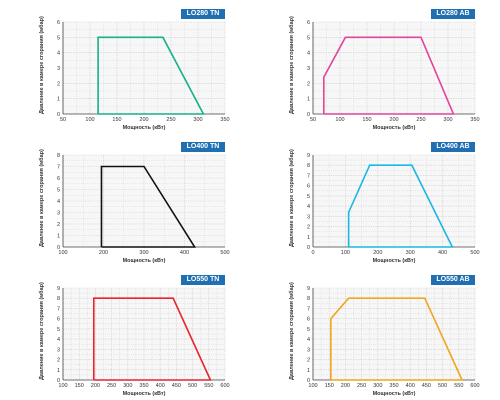 The height and width of the screenshot is (400, 500). Describe the element at coordinates (453, 147) in the screenshot. I see `chart-title-badge: LO400 AB` at that location.